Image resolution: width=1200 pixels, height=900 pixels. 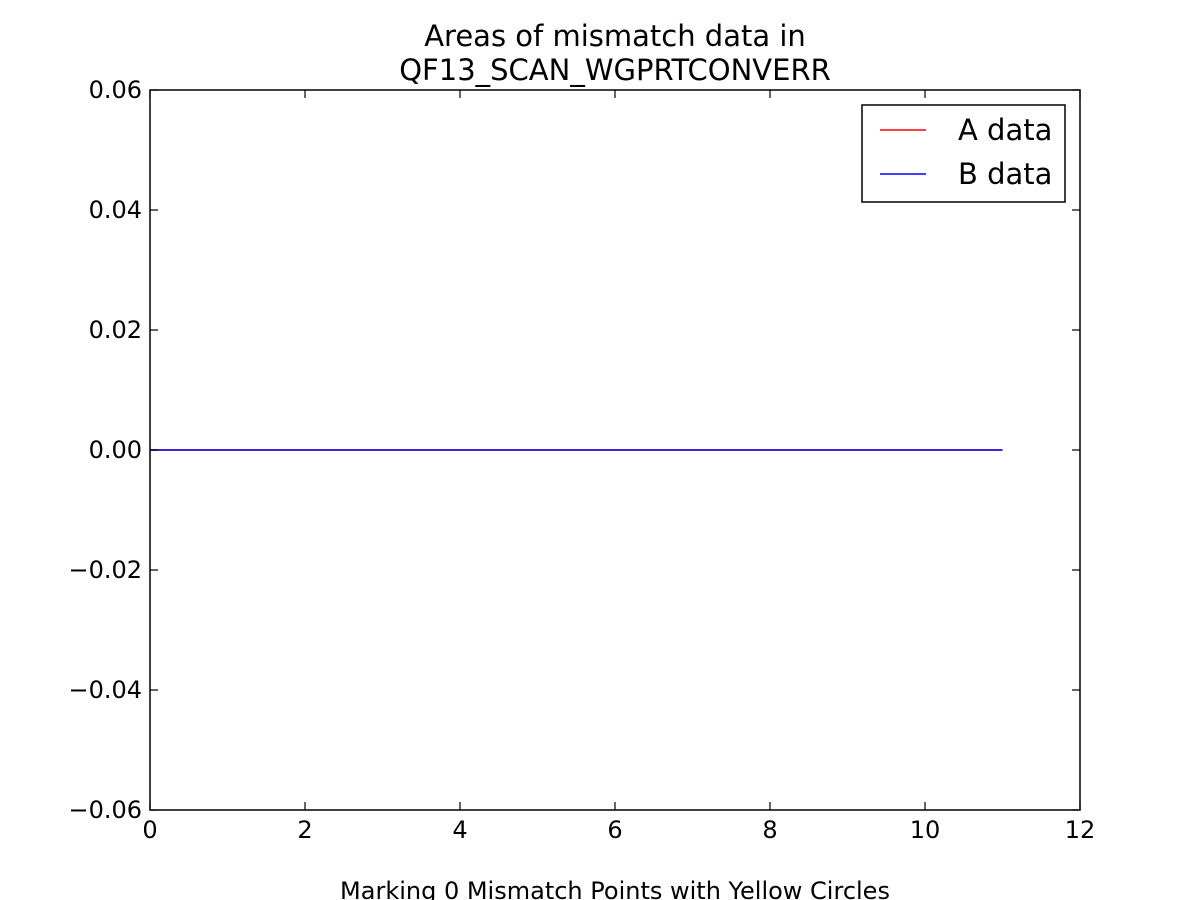 What do you see at coordinates (615, 70) in the screenshot?
I see `chart-title-line-2: QF13_SCAN_WGPRTCONVERR` at bounding box center [615, 70].